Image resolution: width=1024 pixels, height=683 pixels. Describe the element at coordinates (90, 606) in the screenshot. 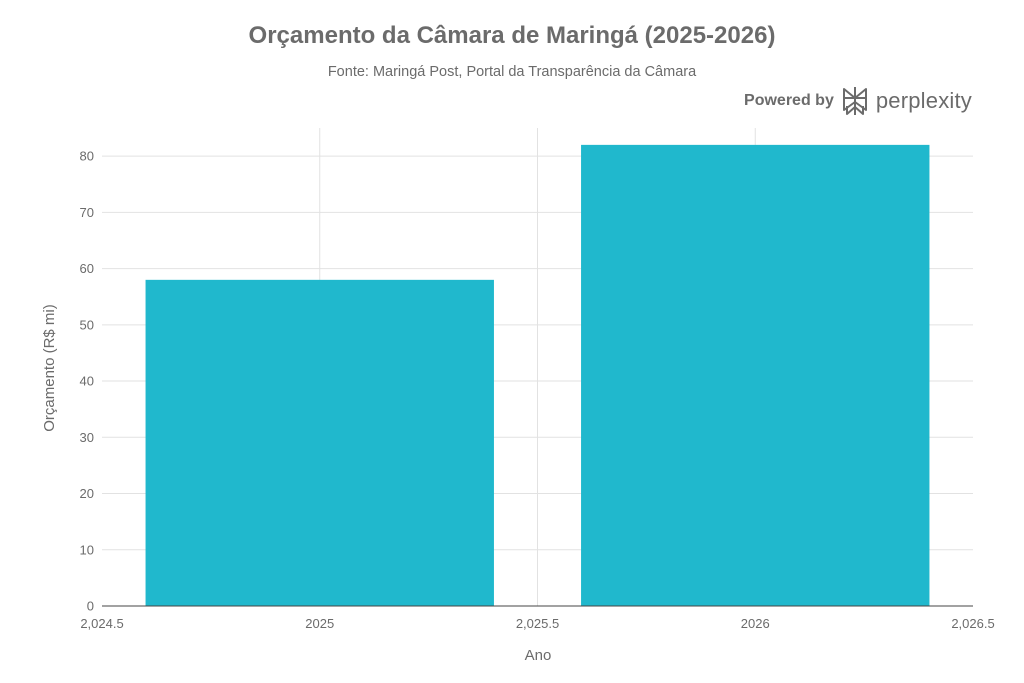

I see `y-tick-label: 0` at that location.